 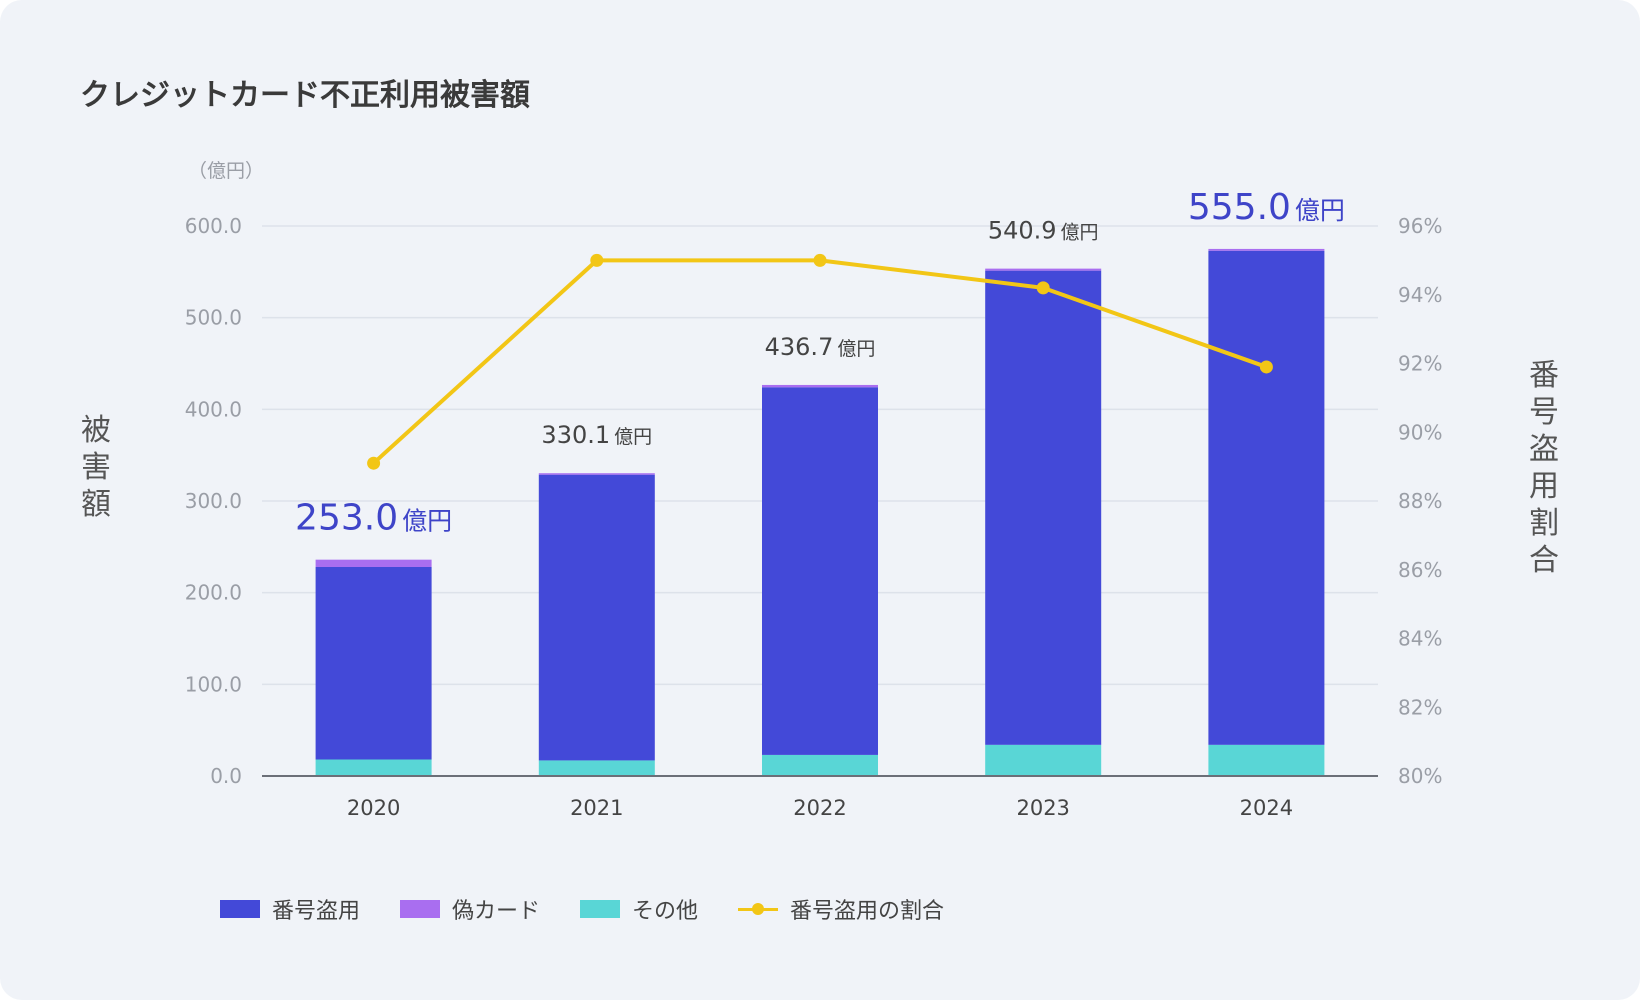 What do you see at coordinates (213, 226) in the screenshot?
I see `y-tick-label: 600.0` at bounding box center [213, 226].